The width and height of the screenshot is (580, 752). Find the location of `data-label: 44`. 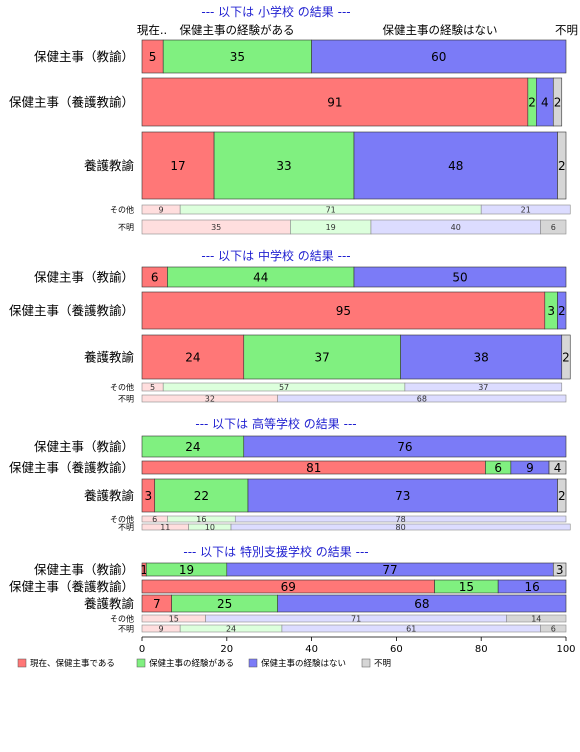

data-label: 44 is located at coordinates (260, 278).